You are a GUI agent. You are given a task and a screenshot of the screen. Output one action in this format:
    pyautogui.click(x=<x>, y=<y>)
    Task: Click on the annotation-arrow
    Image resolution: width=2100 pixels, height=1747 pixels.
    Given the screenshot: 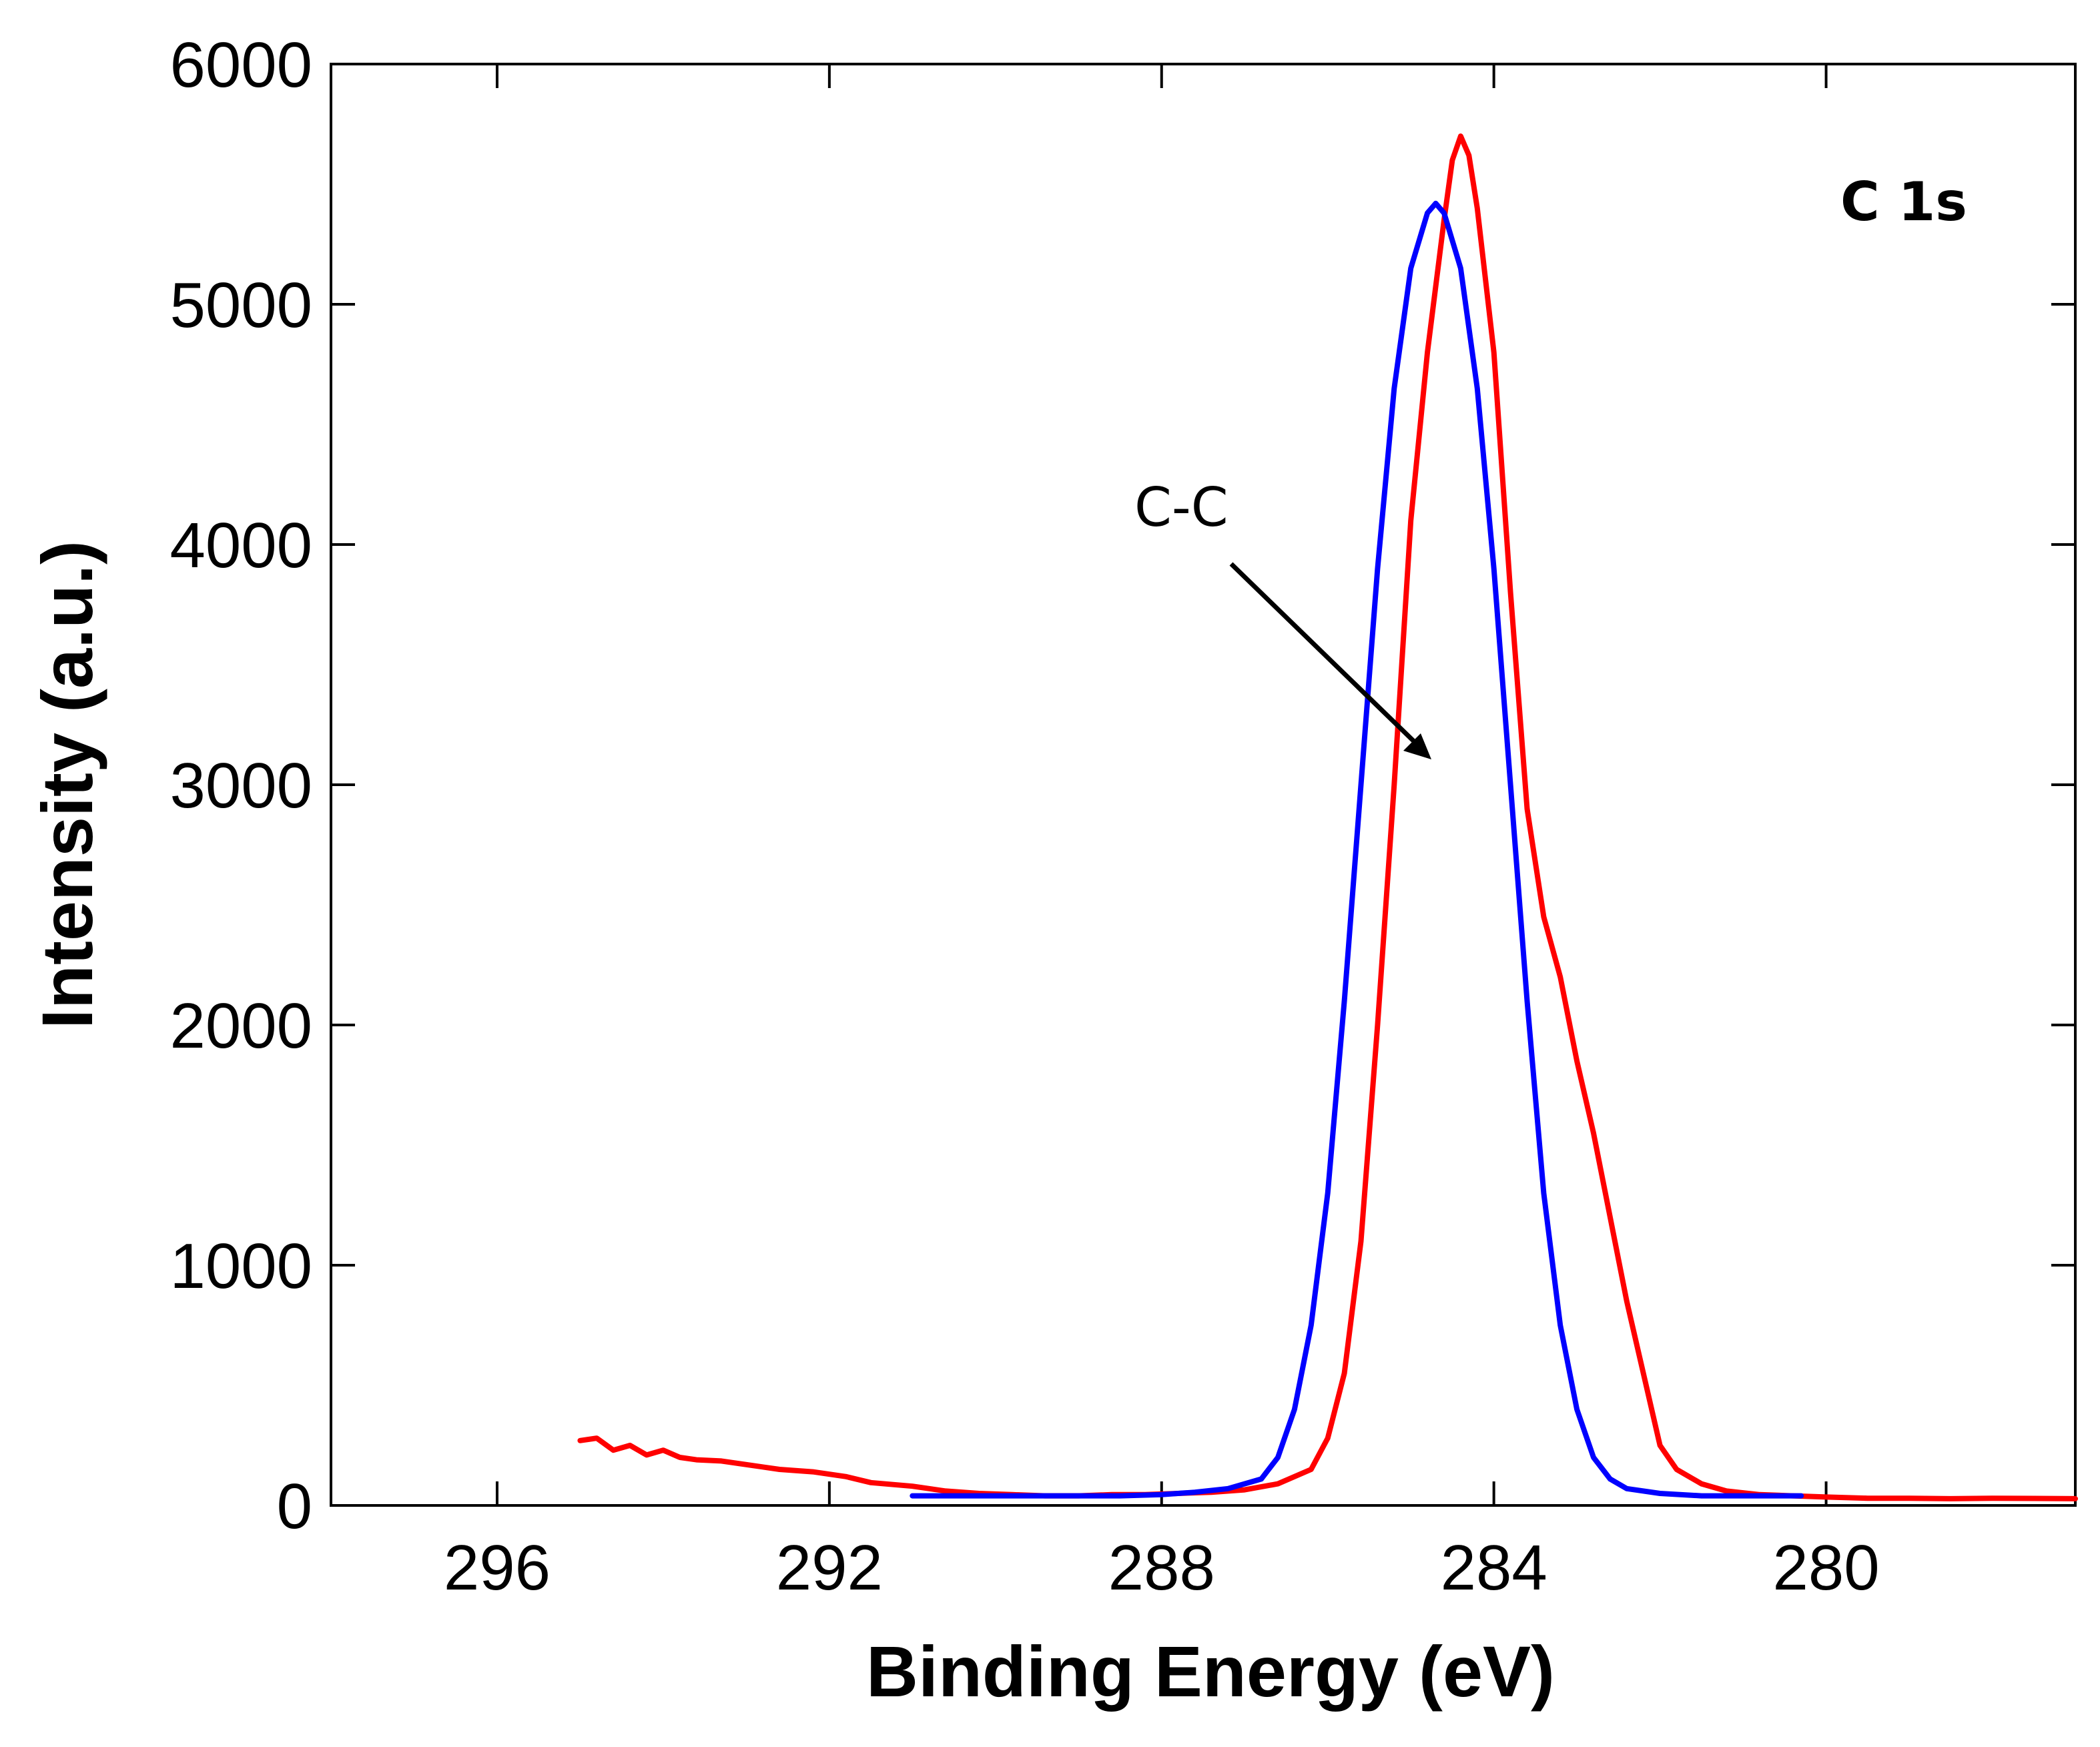 What is the action you would take?
    pyautogui.click(x=1323, y=653)
    